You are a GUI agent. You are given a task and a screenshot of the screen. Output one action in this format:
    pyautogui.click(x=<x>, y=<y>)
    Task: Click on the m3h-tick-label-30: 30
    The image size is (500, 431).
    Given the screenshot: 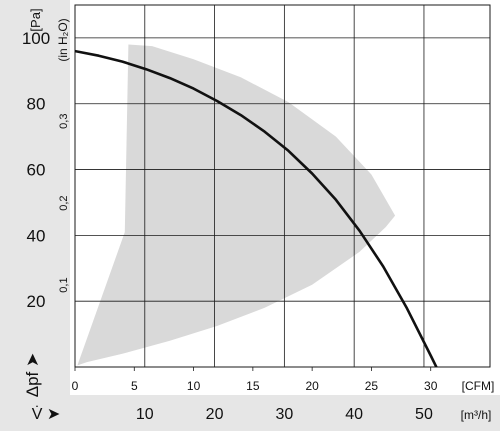 What is the action you would take?
    pyautogui.click(x=284, y=414)
    